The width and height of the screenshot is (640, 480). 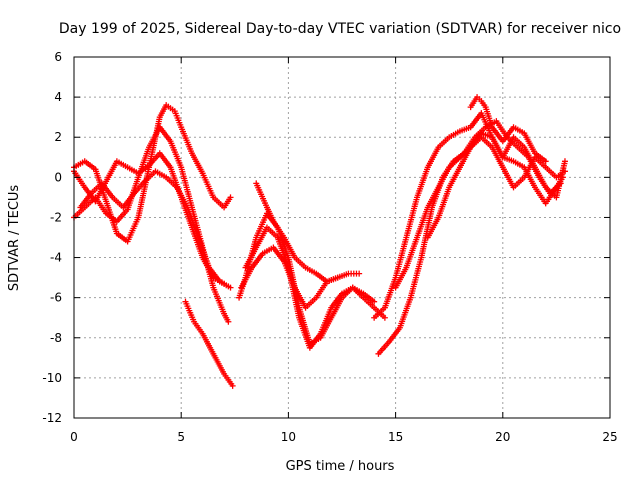 I want to click on series-track-f, so click(x=312, y=278).